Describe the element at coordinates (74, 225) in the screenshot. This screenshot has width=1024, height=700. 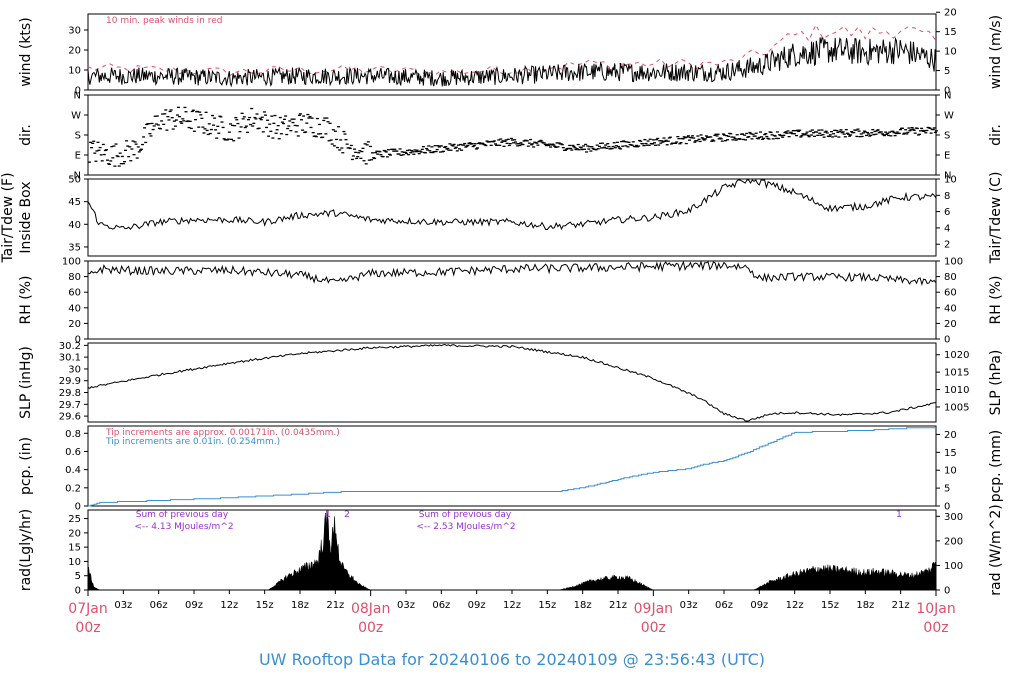
I see `temp-ytick-label: 40` at that location.